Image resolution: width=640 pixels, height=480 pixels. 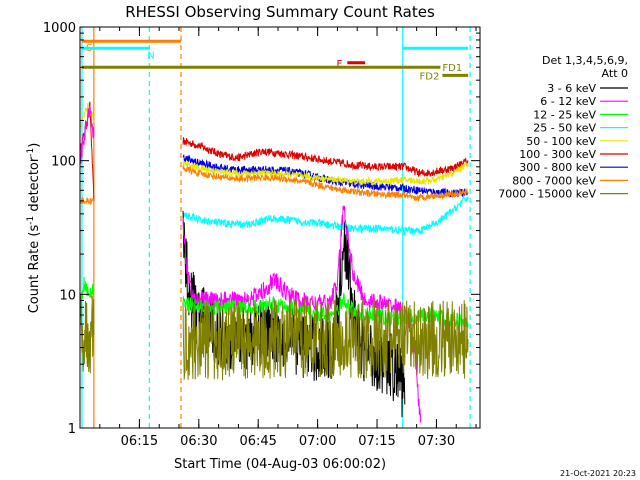 What do you see at coordinates (275, 60) in the screenshot?
I see `observing-flags: SNFFD1FD2` at bounding box center [275, 60].